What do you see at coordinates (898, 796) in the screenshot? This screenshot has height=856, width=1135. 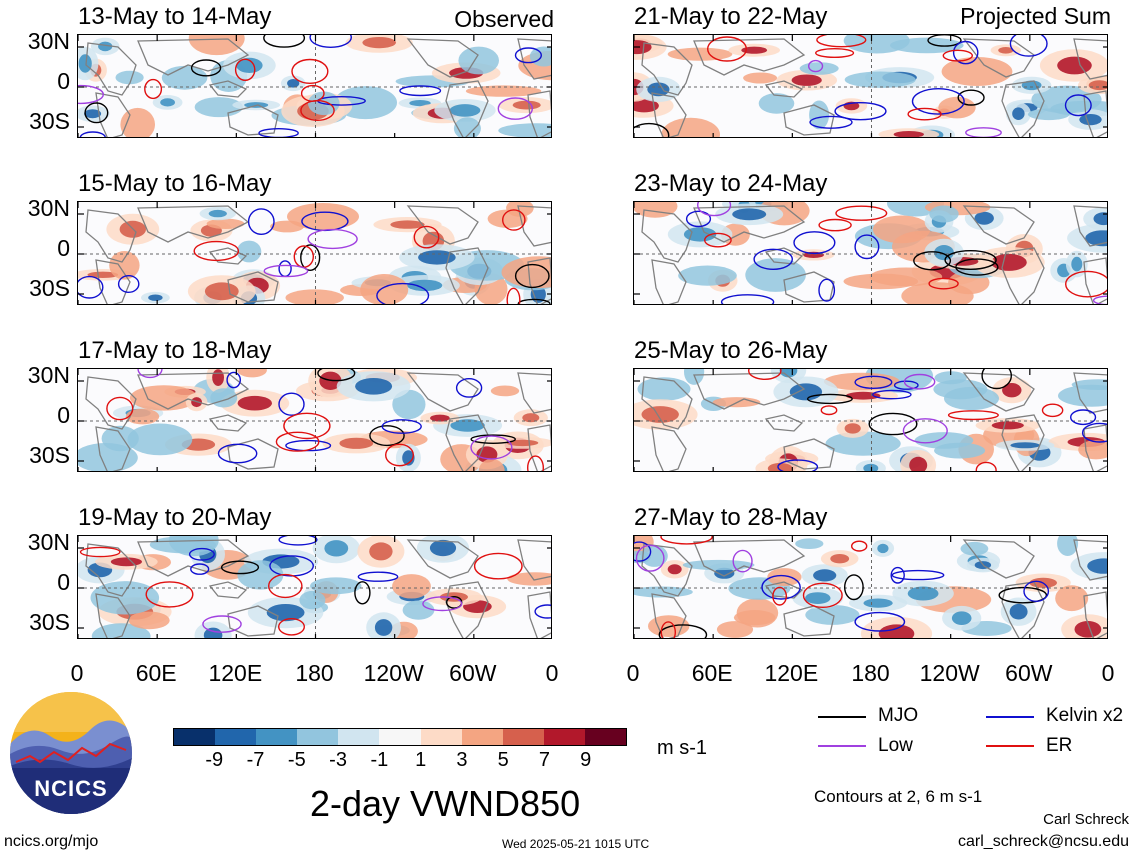 I see `contour-note: Contours at 2, 6 m s-1` at bounding box center [898, 796].